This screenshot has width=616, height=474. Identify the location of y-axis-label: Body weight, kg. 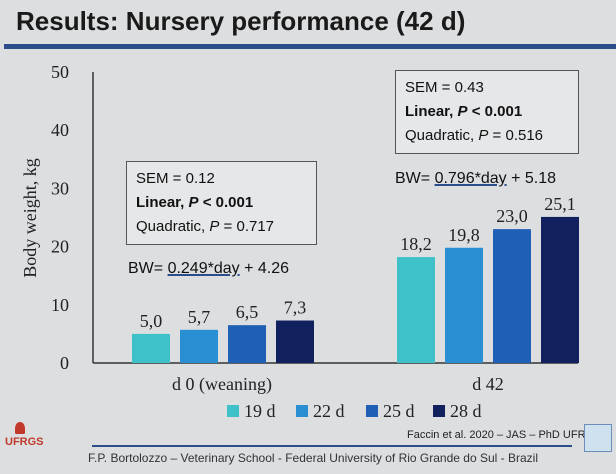
(30, 218).